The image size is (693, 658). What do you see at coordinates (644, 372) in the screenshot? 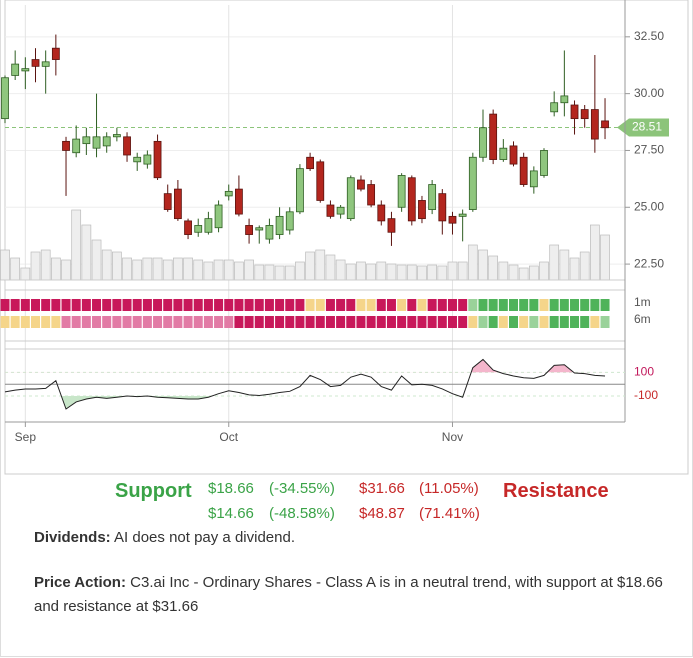
I see `osc-tick-label: 100` at bounding box center [644, 372].